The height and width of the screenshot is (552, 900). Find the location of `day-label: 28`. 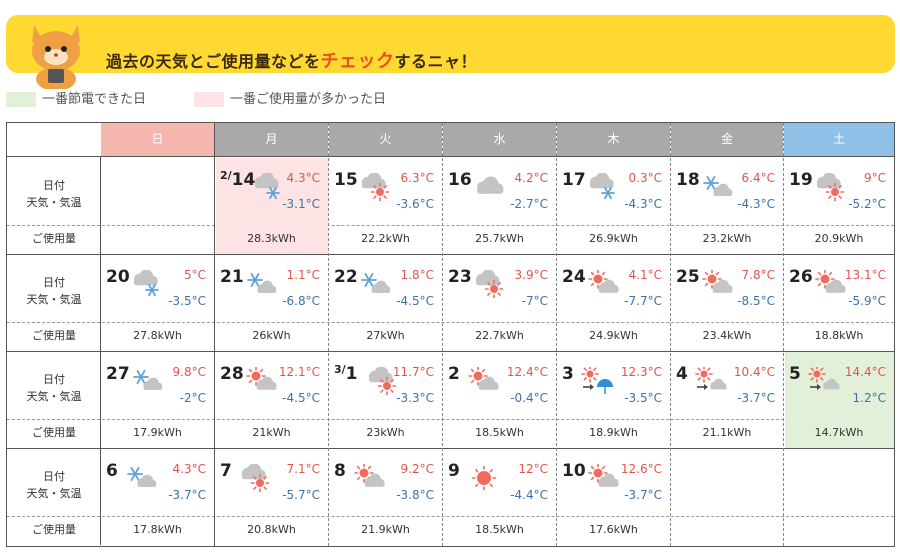

day-label: 28 is located at coordinates (232, 374).